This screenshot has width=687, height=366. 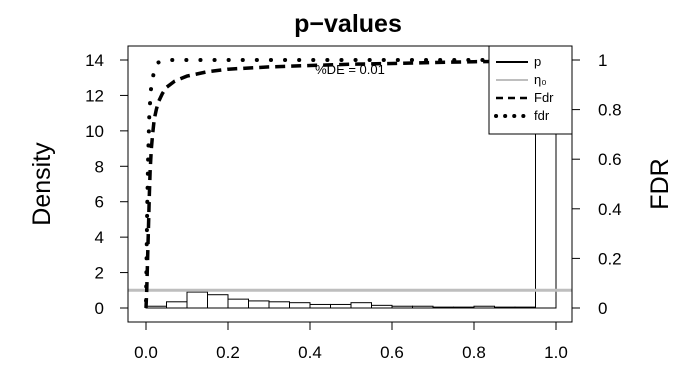 What do you see at coordinates (94, 131) in the screenshot?
I see `y-tick-label: 10` at bounding box center [94, 131].